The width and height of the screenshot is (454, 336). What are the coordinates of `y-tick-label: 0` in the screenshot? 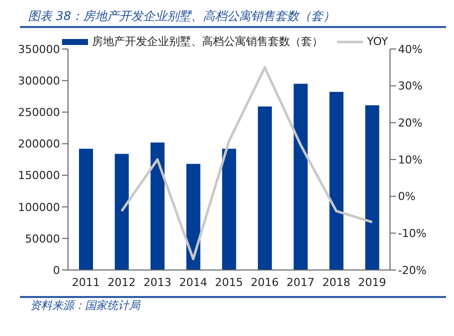 It's located at (56, 270).